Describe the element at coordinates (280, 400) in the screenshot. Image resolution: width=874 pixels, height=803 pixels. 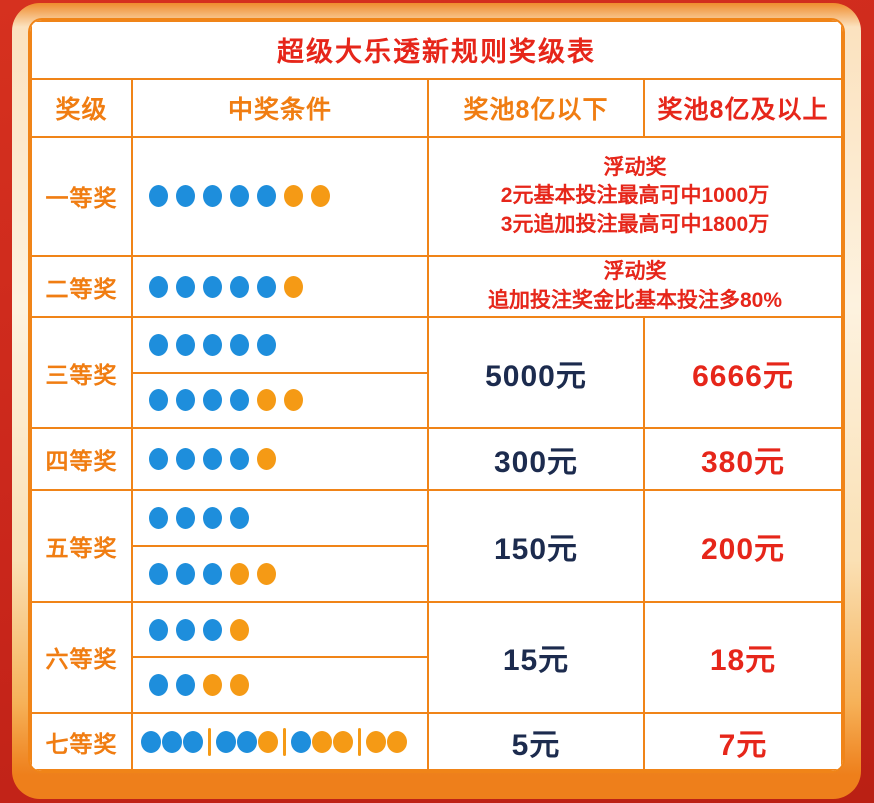
I see `condition-balls-3b` at that location.